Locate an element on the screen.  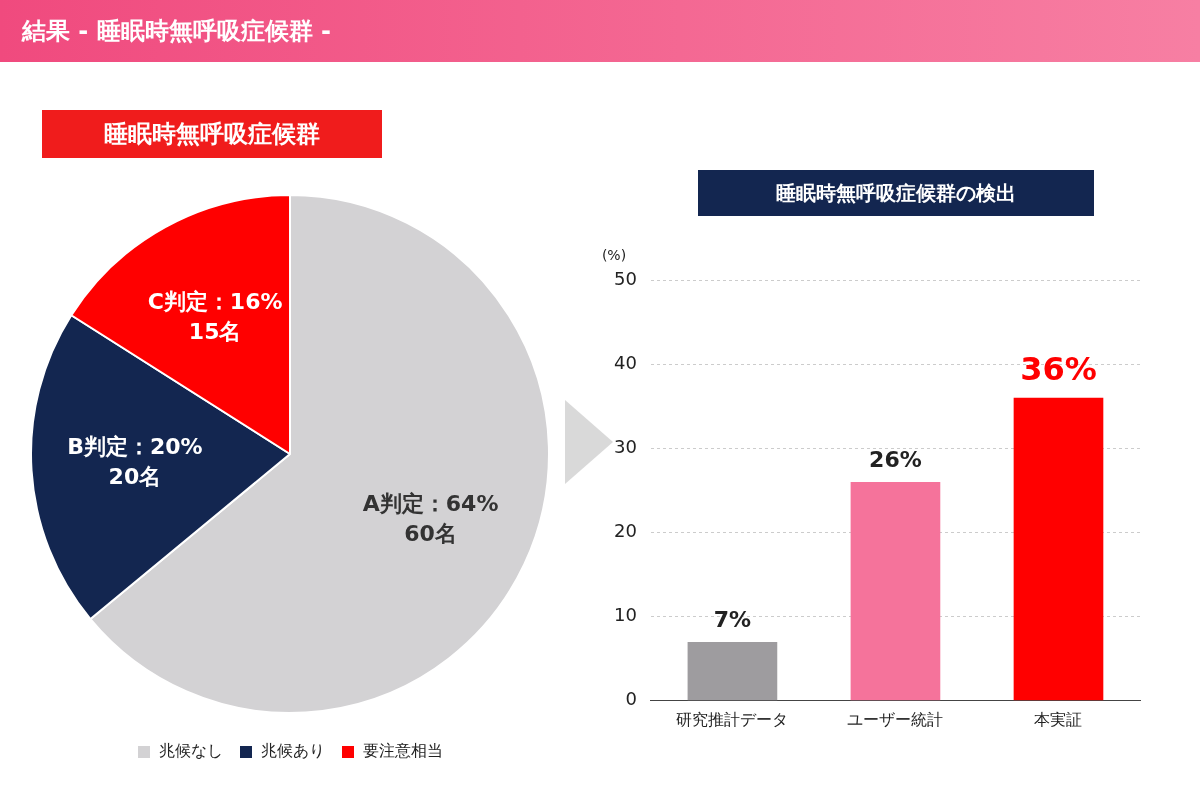
chart-title: 睡眠時無呼吸症候群 is located at coordinates (212, 134).